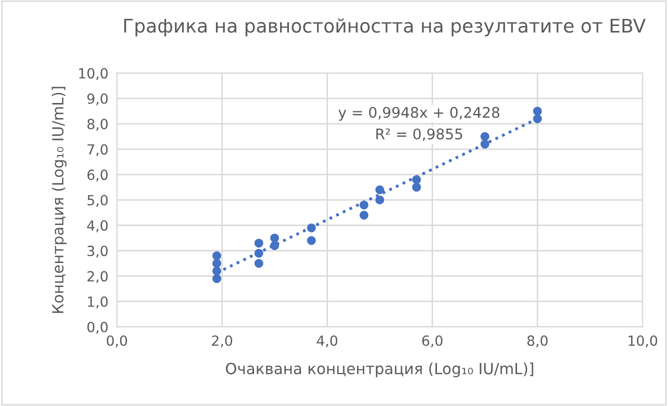 Image resolution: width=668 pixels, height=406 pixels. What do you see at coordinates (432, 341) in the screenshot?
I see `x-tick-label: 6,0` at bounding box center [432, 341].